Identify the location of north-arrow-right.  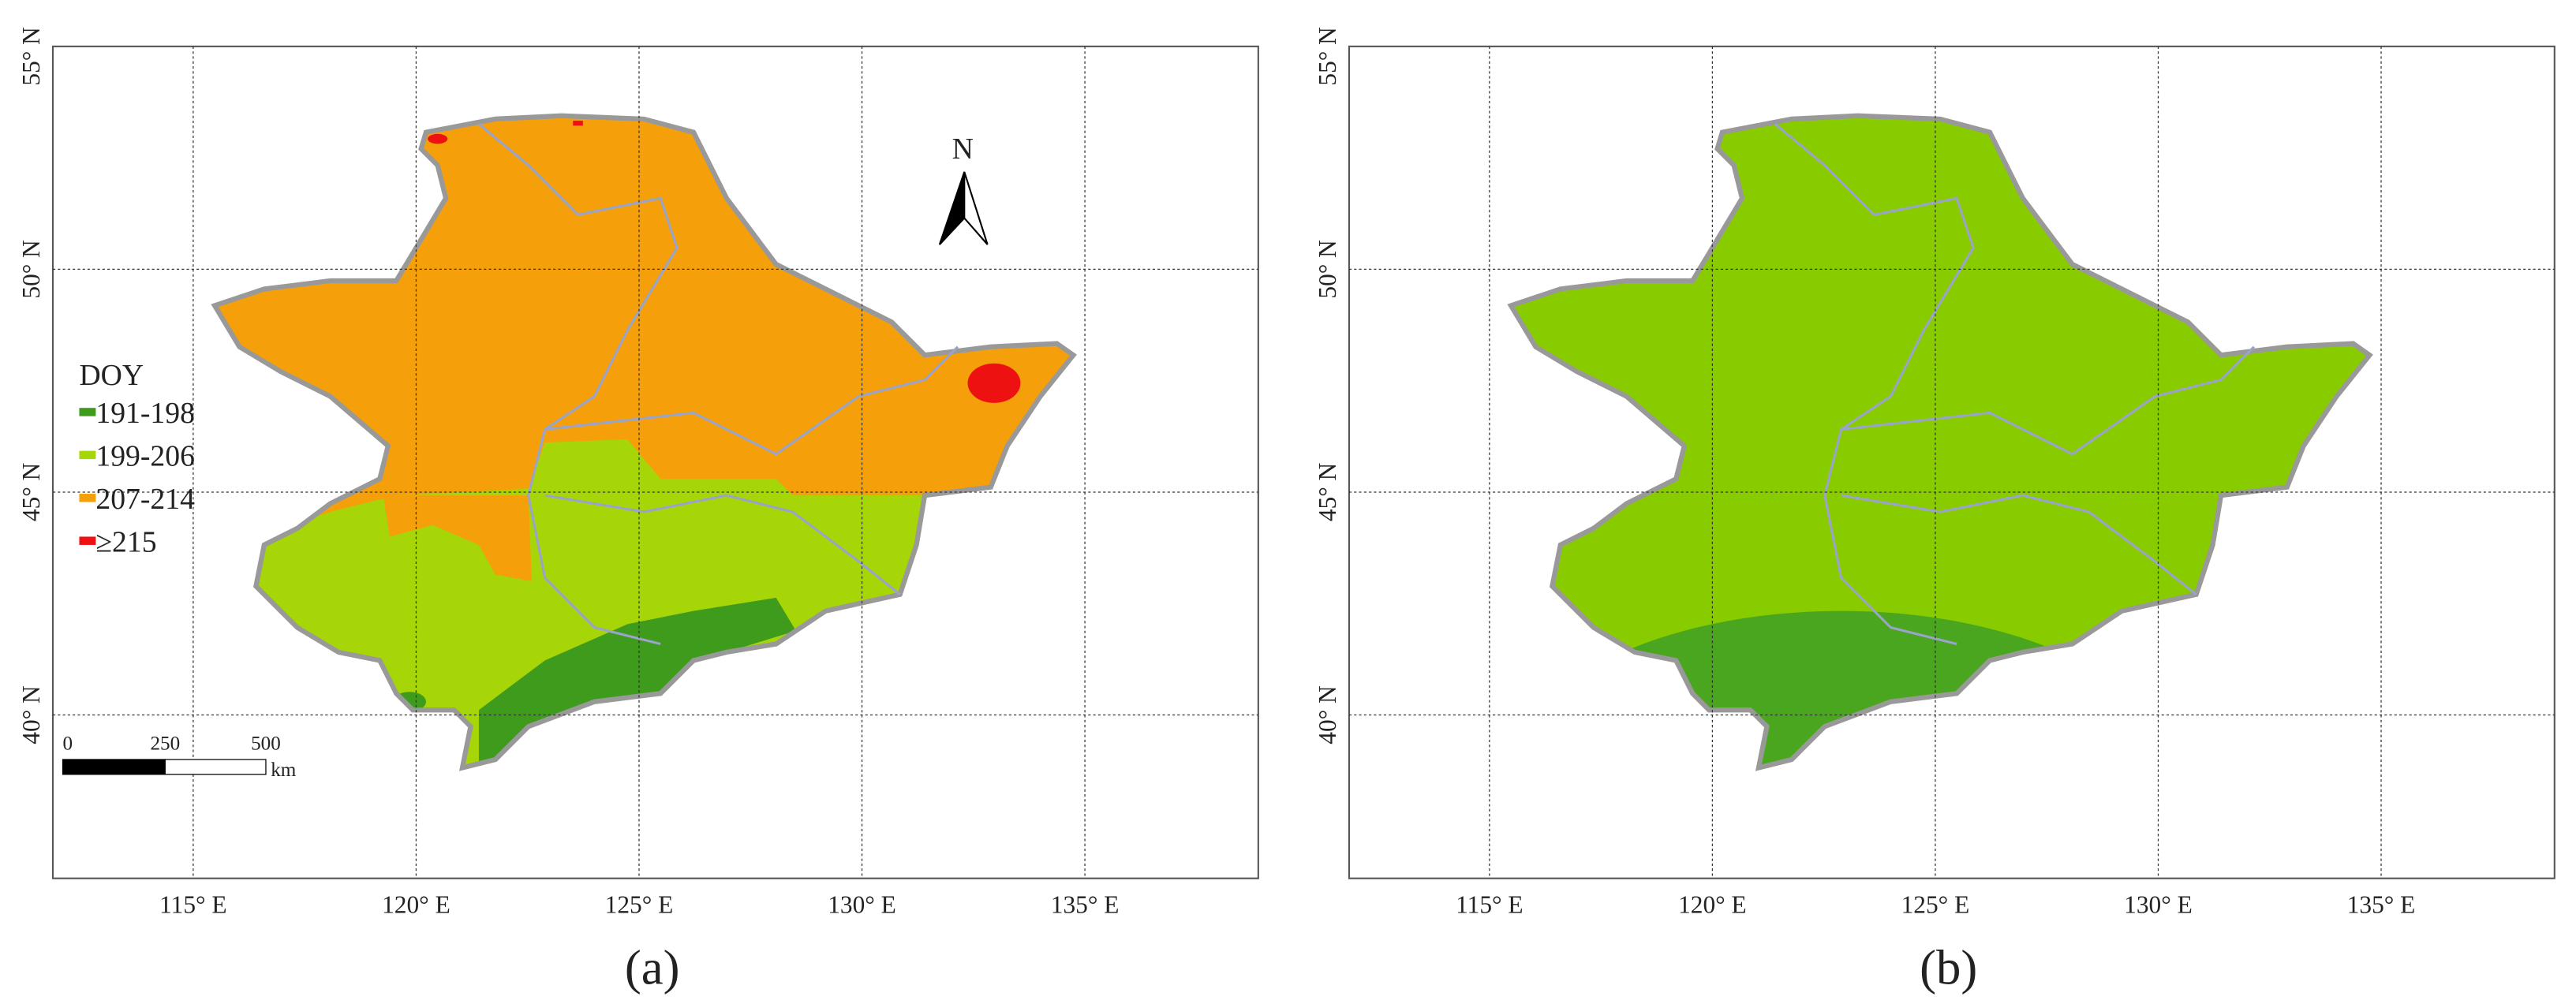
(976, 208).